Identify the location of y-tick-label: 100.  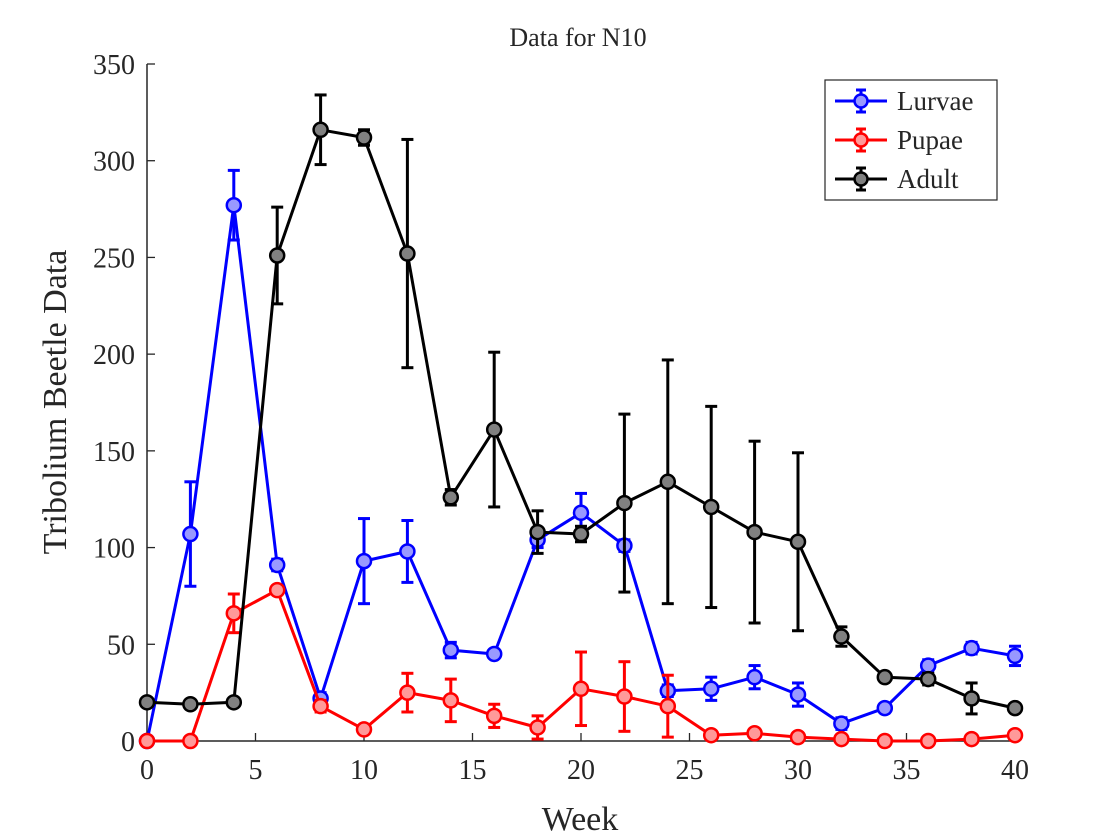
(114, 549).